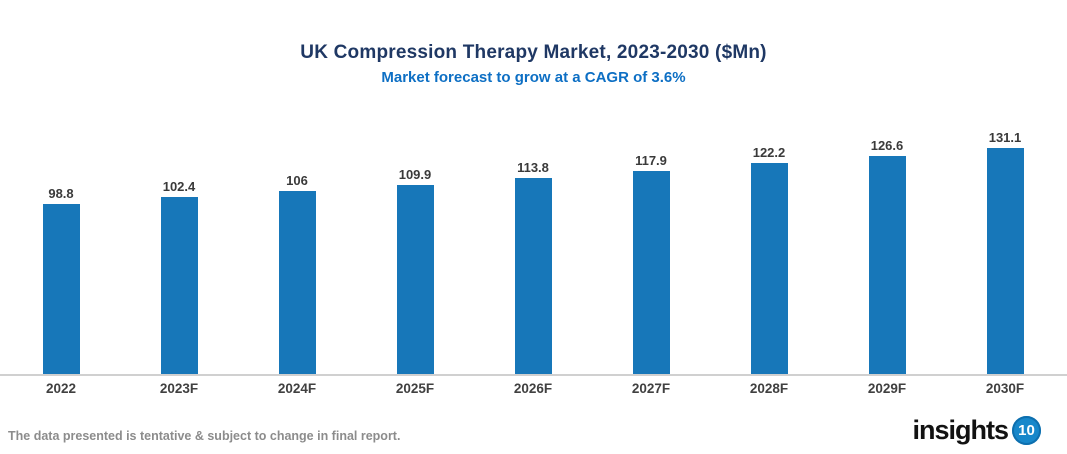 The width and height of the screenshot is (1067, 454). I want to click on x-axis-label: 2024F, so click(297, 388).